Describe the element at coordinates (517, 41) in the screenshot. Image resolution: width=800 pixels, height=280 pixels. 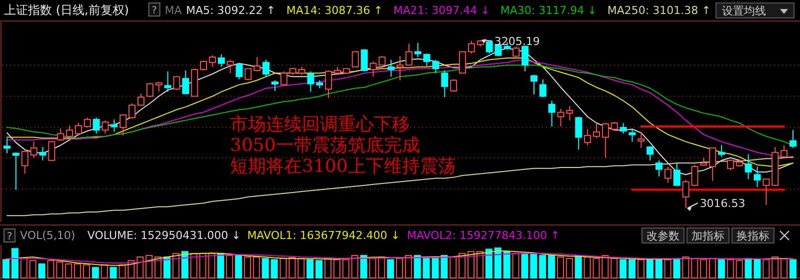
I see `annotation: 3205.19` at that location.